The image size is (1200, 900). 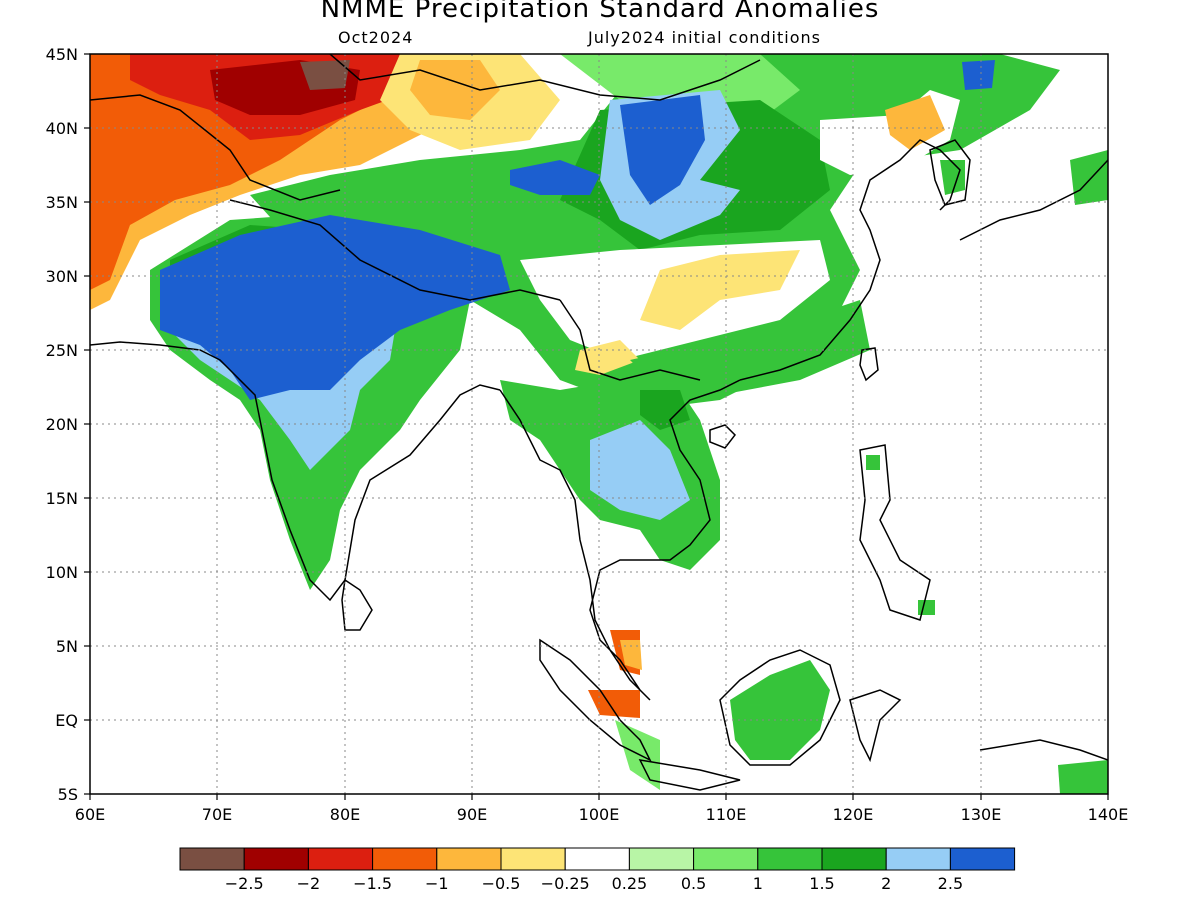 What do you see at coordinates (620, 540) in the screenshot?
I see `coast-indochina` at bounding box center [620, 540].